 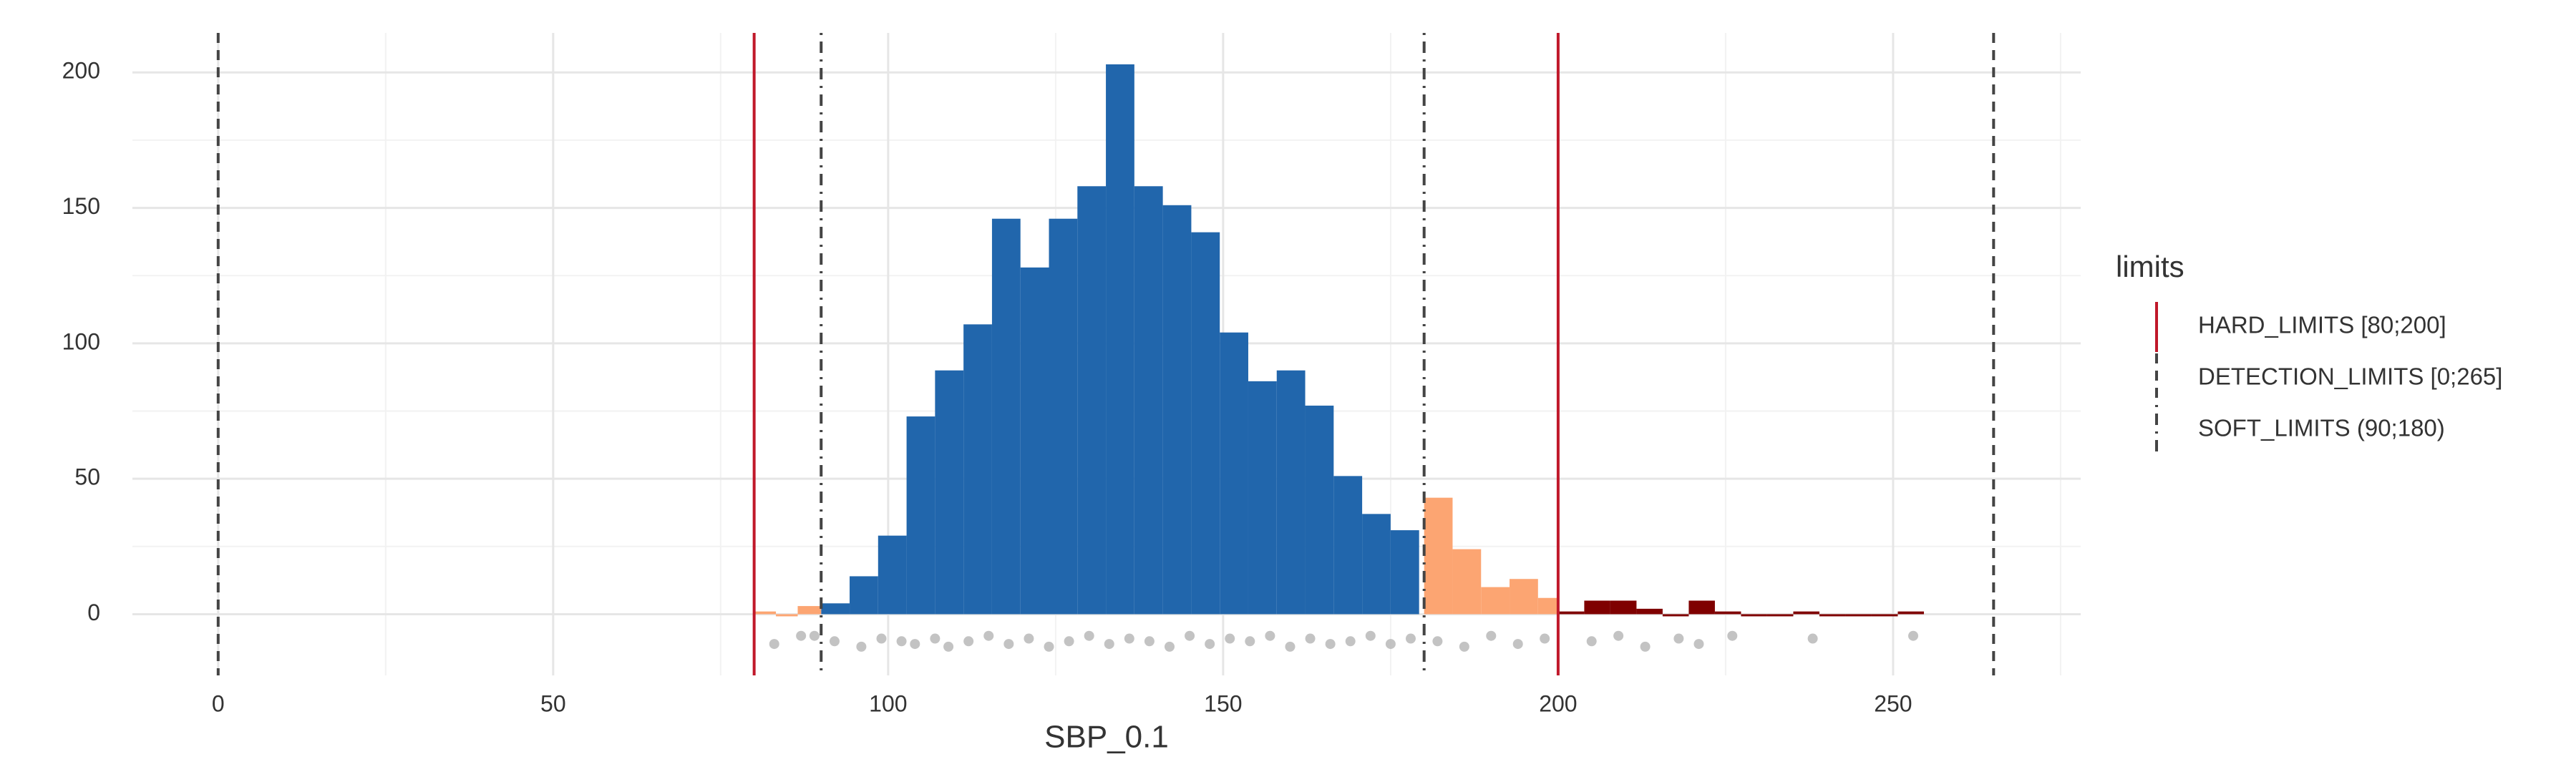 What do you see at coordinates (81, 71) in the screenshot?
I see `y-tick-label: 200` at bounding box center [81, 71].